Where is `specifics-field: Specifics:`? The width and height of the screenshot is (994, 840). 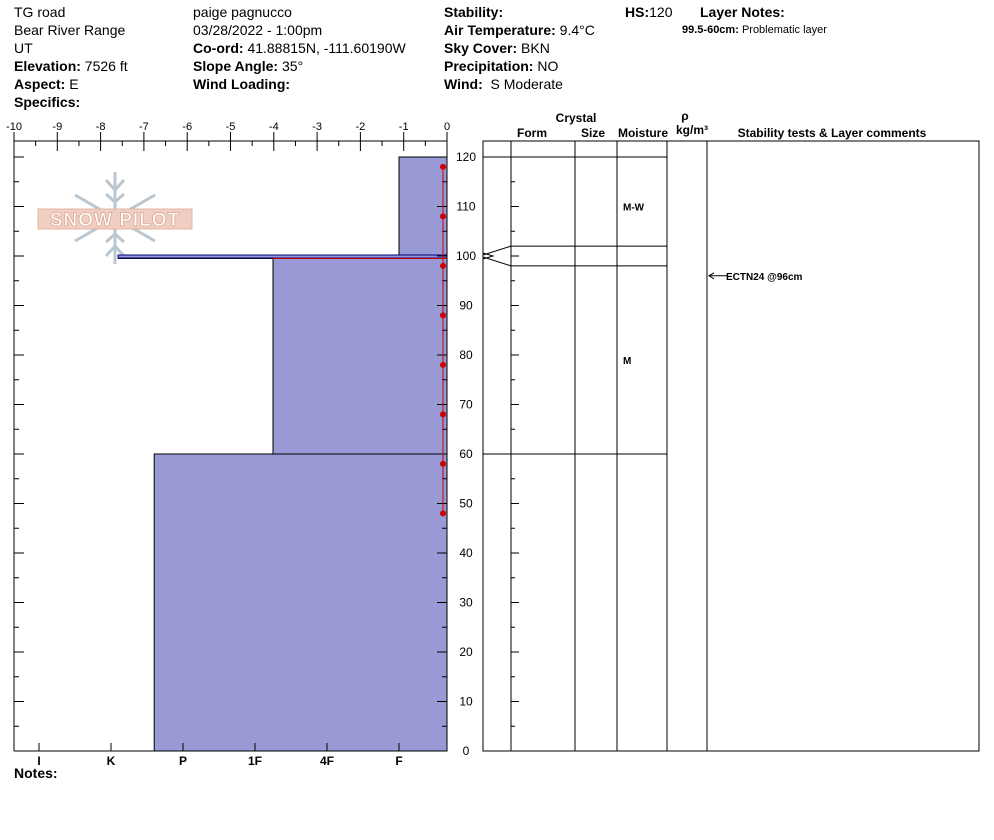 specifics-field: Specifics: is located at coordinates (47, 102).